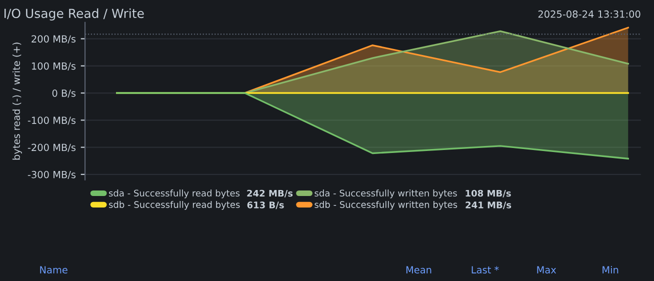  What do you see at coordinates (54, 39) in the screenshot?
I see `y-tick-label: 200 MB/s` at bounding box center [54, 39].